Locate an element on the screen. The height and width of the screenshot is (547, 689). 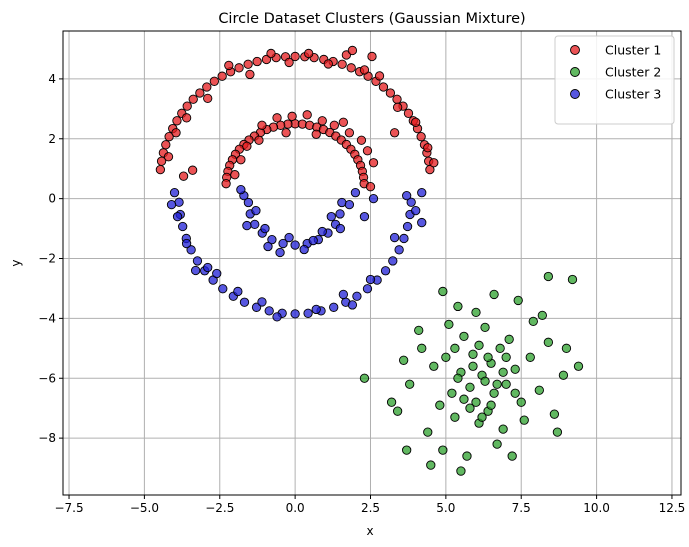
x-tick-label: 7.5 is located at coordinates (521, 508).